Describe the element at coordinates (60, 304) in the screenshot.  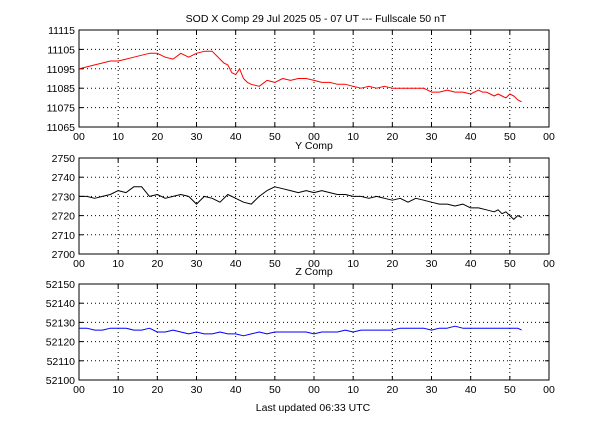
I see `y-tick-label: 52140` at that location.